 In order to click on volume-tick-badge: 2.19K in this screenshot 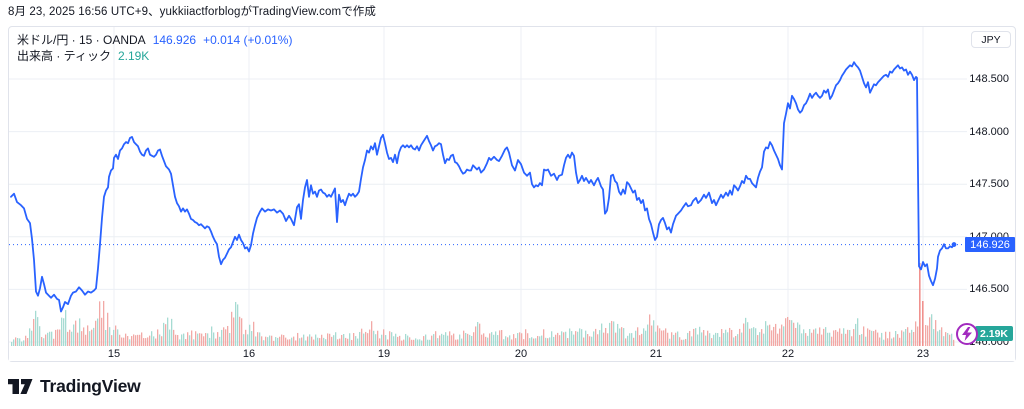, I will do `click(994, 333)`.